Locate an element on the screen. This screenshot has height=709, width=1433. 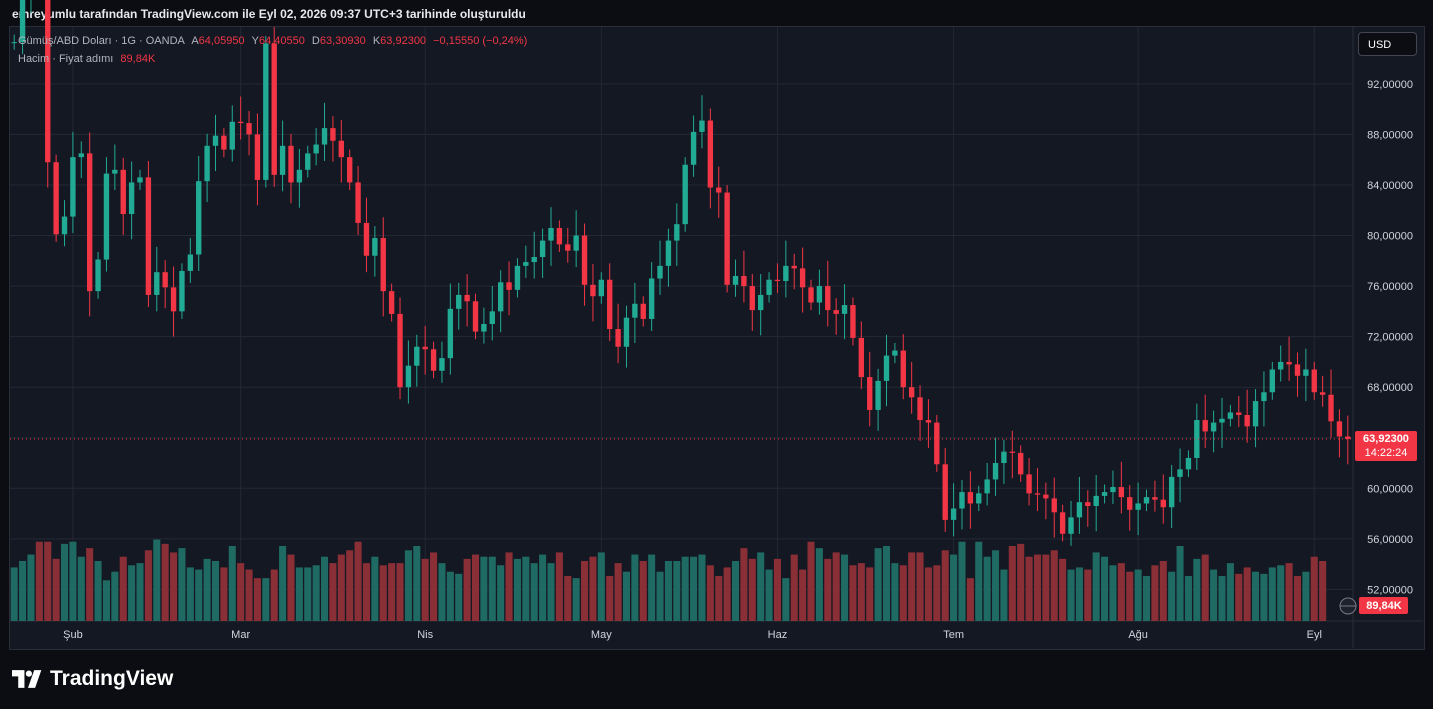
low-label: D is located at coordinates (315, 41).